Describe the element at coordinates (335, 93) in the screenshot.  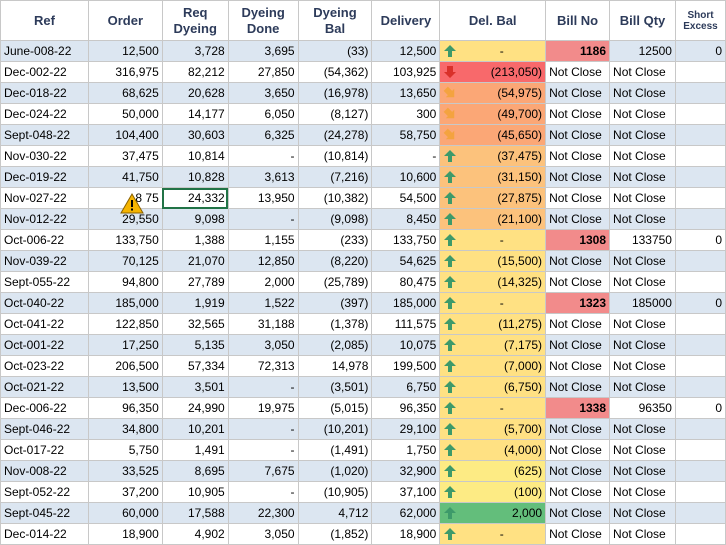
I see `dyeing-bal-cell: (16,978)` at that location.